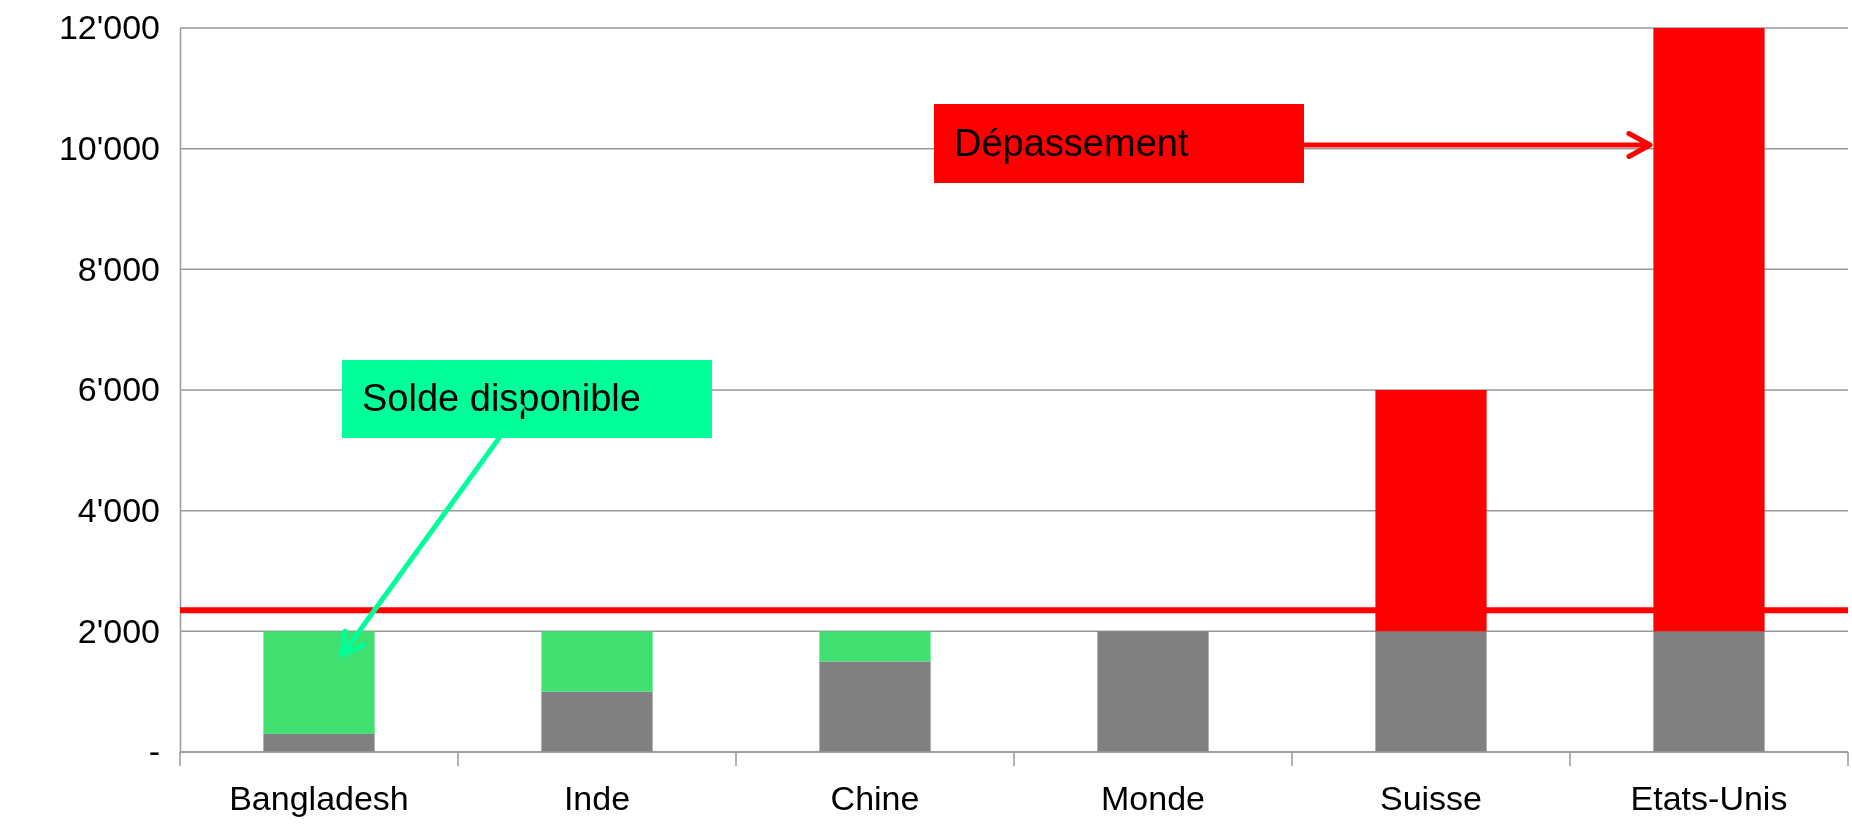  I want to click on y-tick-label: 8'000, so click(118, 268).